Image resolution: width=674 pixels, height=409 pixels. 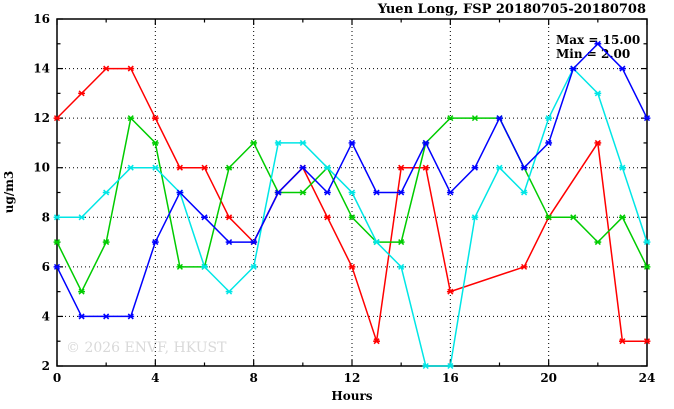 What do you see at coordinates (41, 118) in the screenshot?
I see `y-tick-label: 12` at bounding box center [41, 118].